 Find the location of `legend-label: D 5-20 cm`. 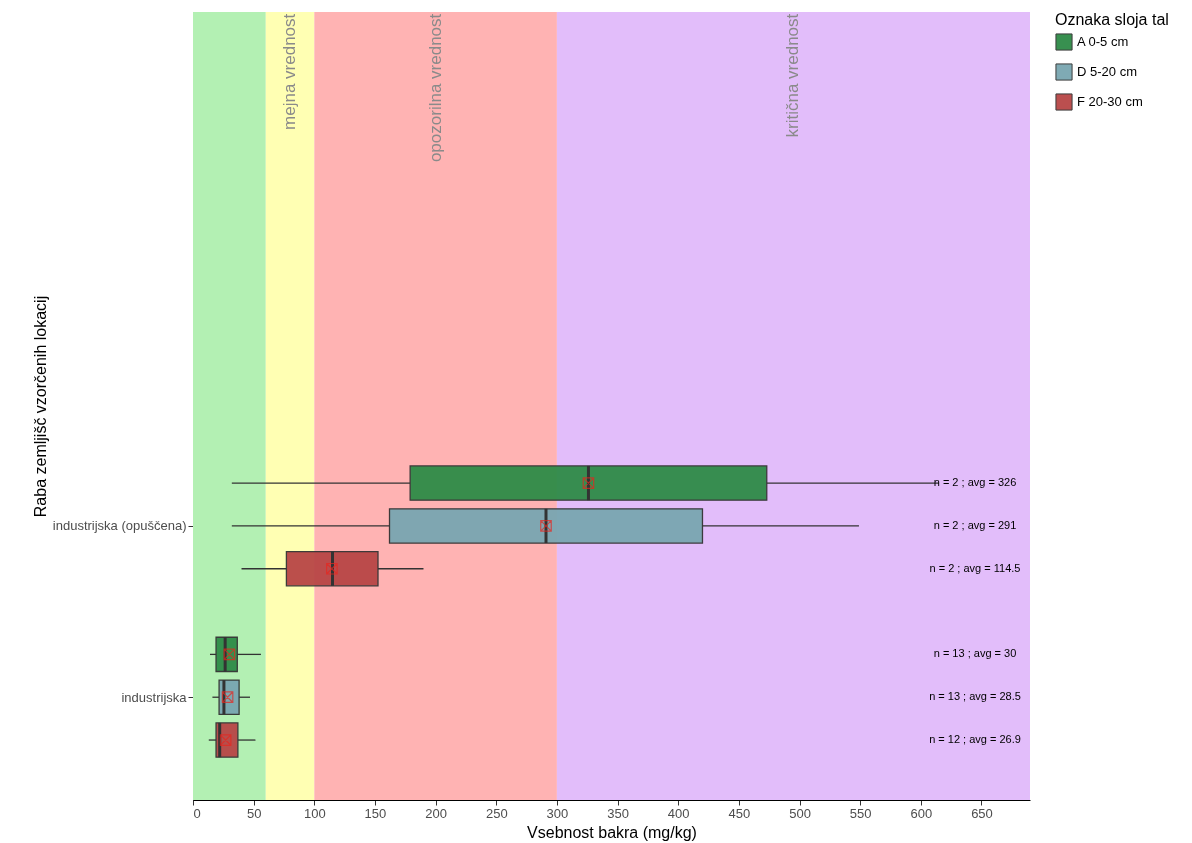

legend-label: D 5-20 cm is located at coordinates (1107, 71).